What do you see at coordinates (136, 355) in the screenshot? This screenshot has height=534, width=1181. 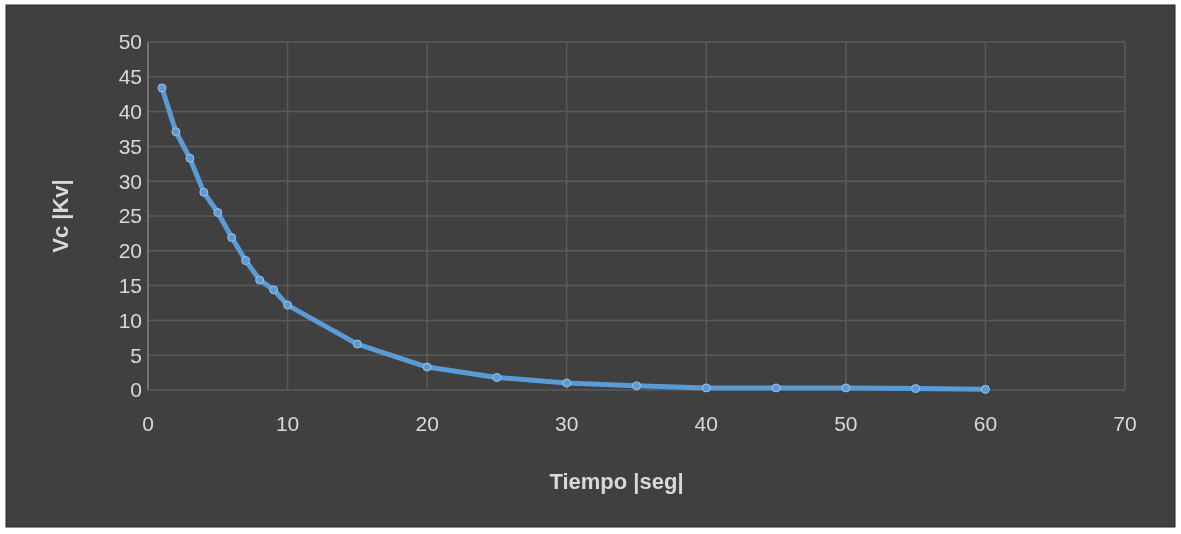 I see `y-tick-label: 5` at bounding box center [136, 355].